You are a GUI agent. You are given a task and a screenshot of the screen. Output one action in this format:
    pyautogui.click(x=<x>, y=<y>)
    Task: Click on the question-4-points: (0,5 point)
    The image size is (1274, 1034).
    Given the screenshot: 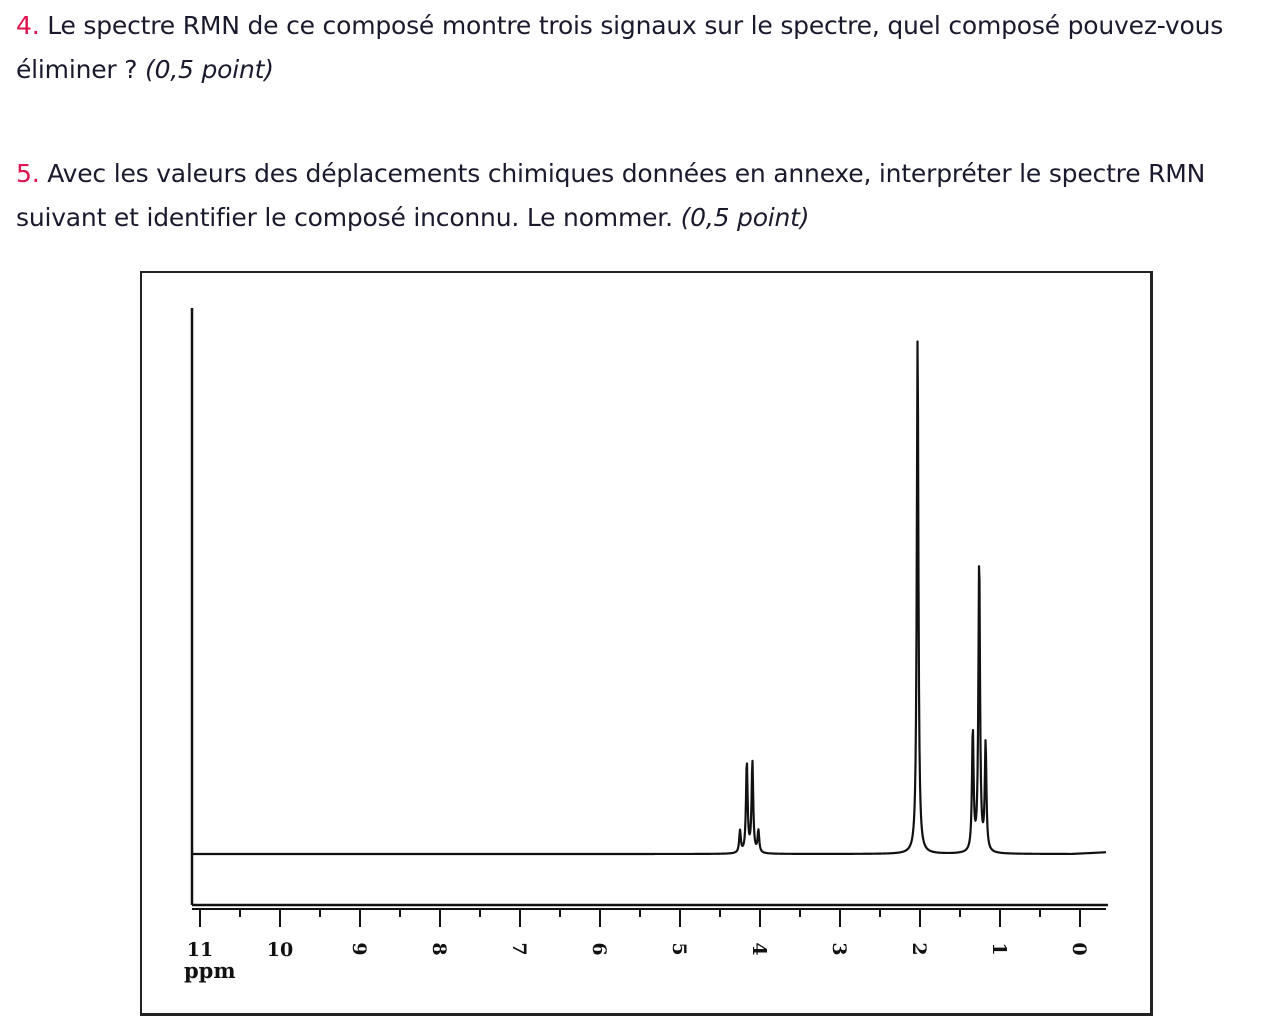 What is the action you would take?
    pyautogui.click(x=209, y=69)
    